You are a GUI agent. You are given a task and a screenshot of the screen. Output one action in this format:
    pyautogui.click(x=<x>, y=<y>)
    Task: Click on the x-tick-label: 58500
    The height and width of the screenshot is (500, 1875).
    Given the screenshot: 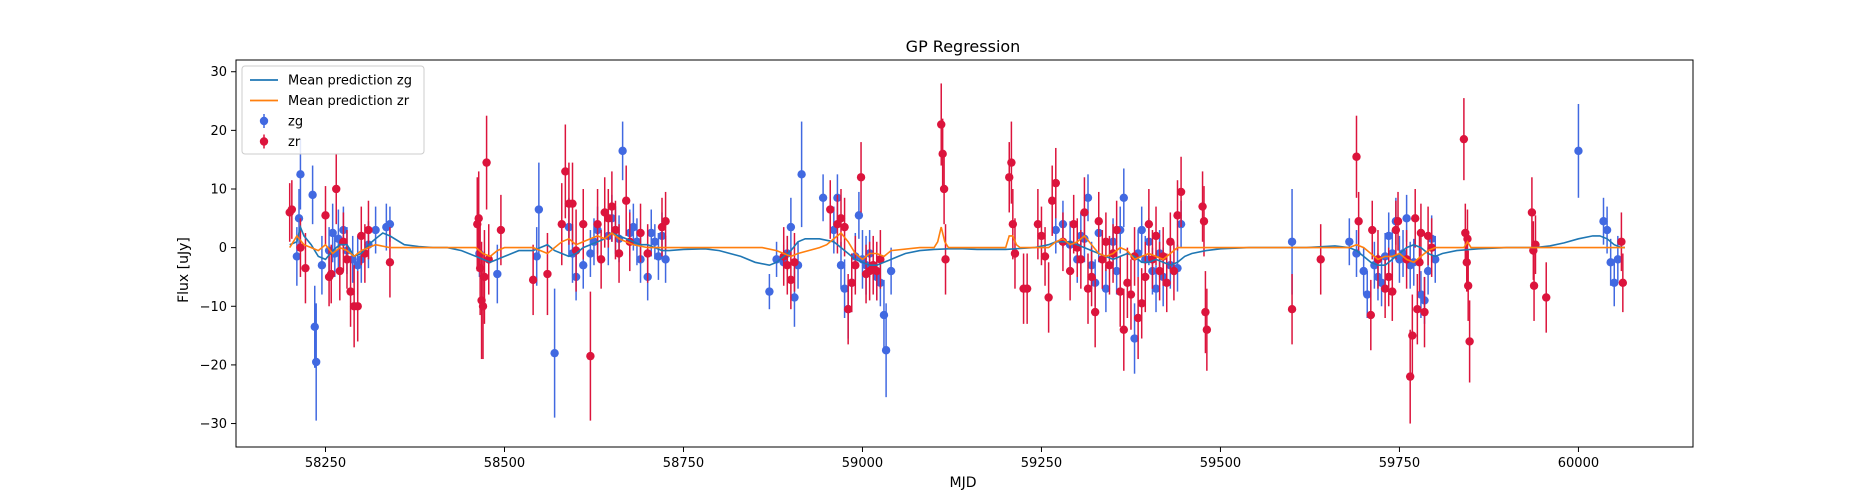 What is the action you would take?
    pyautogui.click(x=504, y=463)
    